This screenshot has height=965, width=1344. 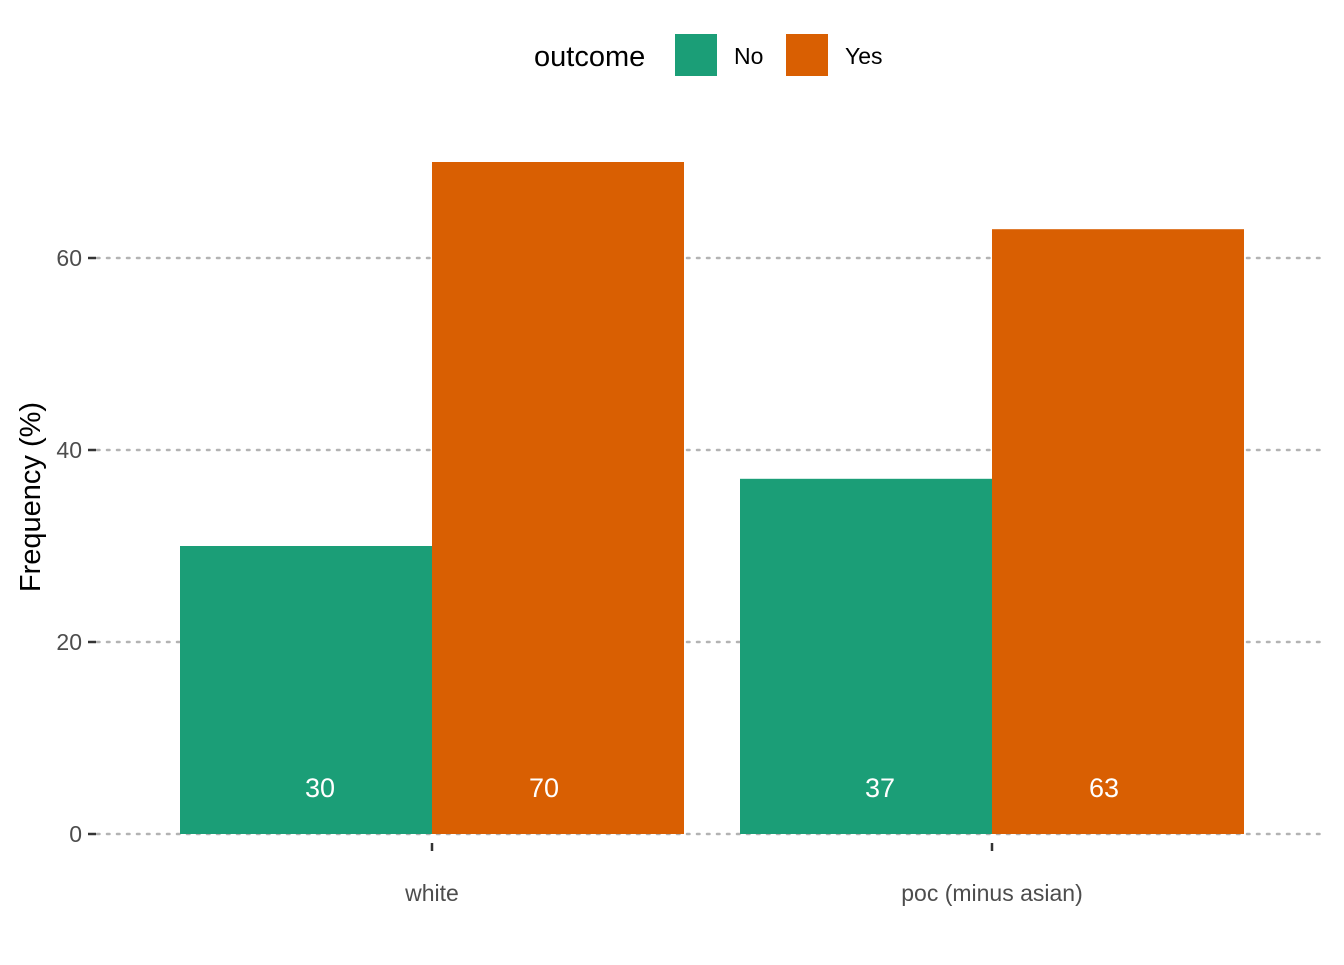 What do you see at coordinates (31, 497) in the screenshot?
I see `y-axis-title: Frequency (%)` at bounding box center [31, 497].